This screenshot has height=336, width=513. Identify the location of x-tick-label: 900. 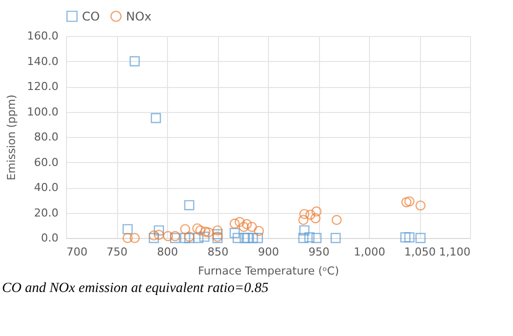
(268, 252).